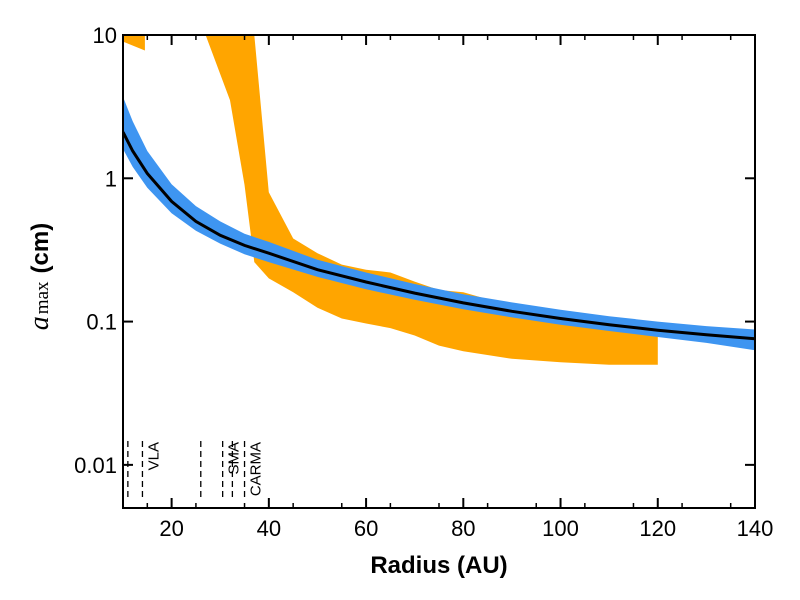 This screenshot has height=600, width=800. I want to click on x-tick-label: 100, so click(560, 528).